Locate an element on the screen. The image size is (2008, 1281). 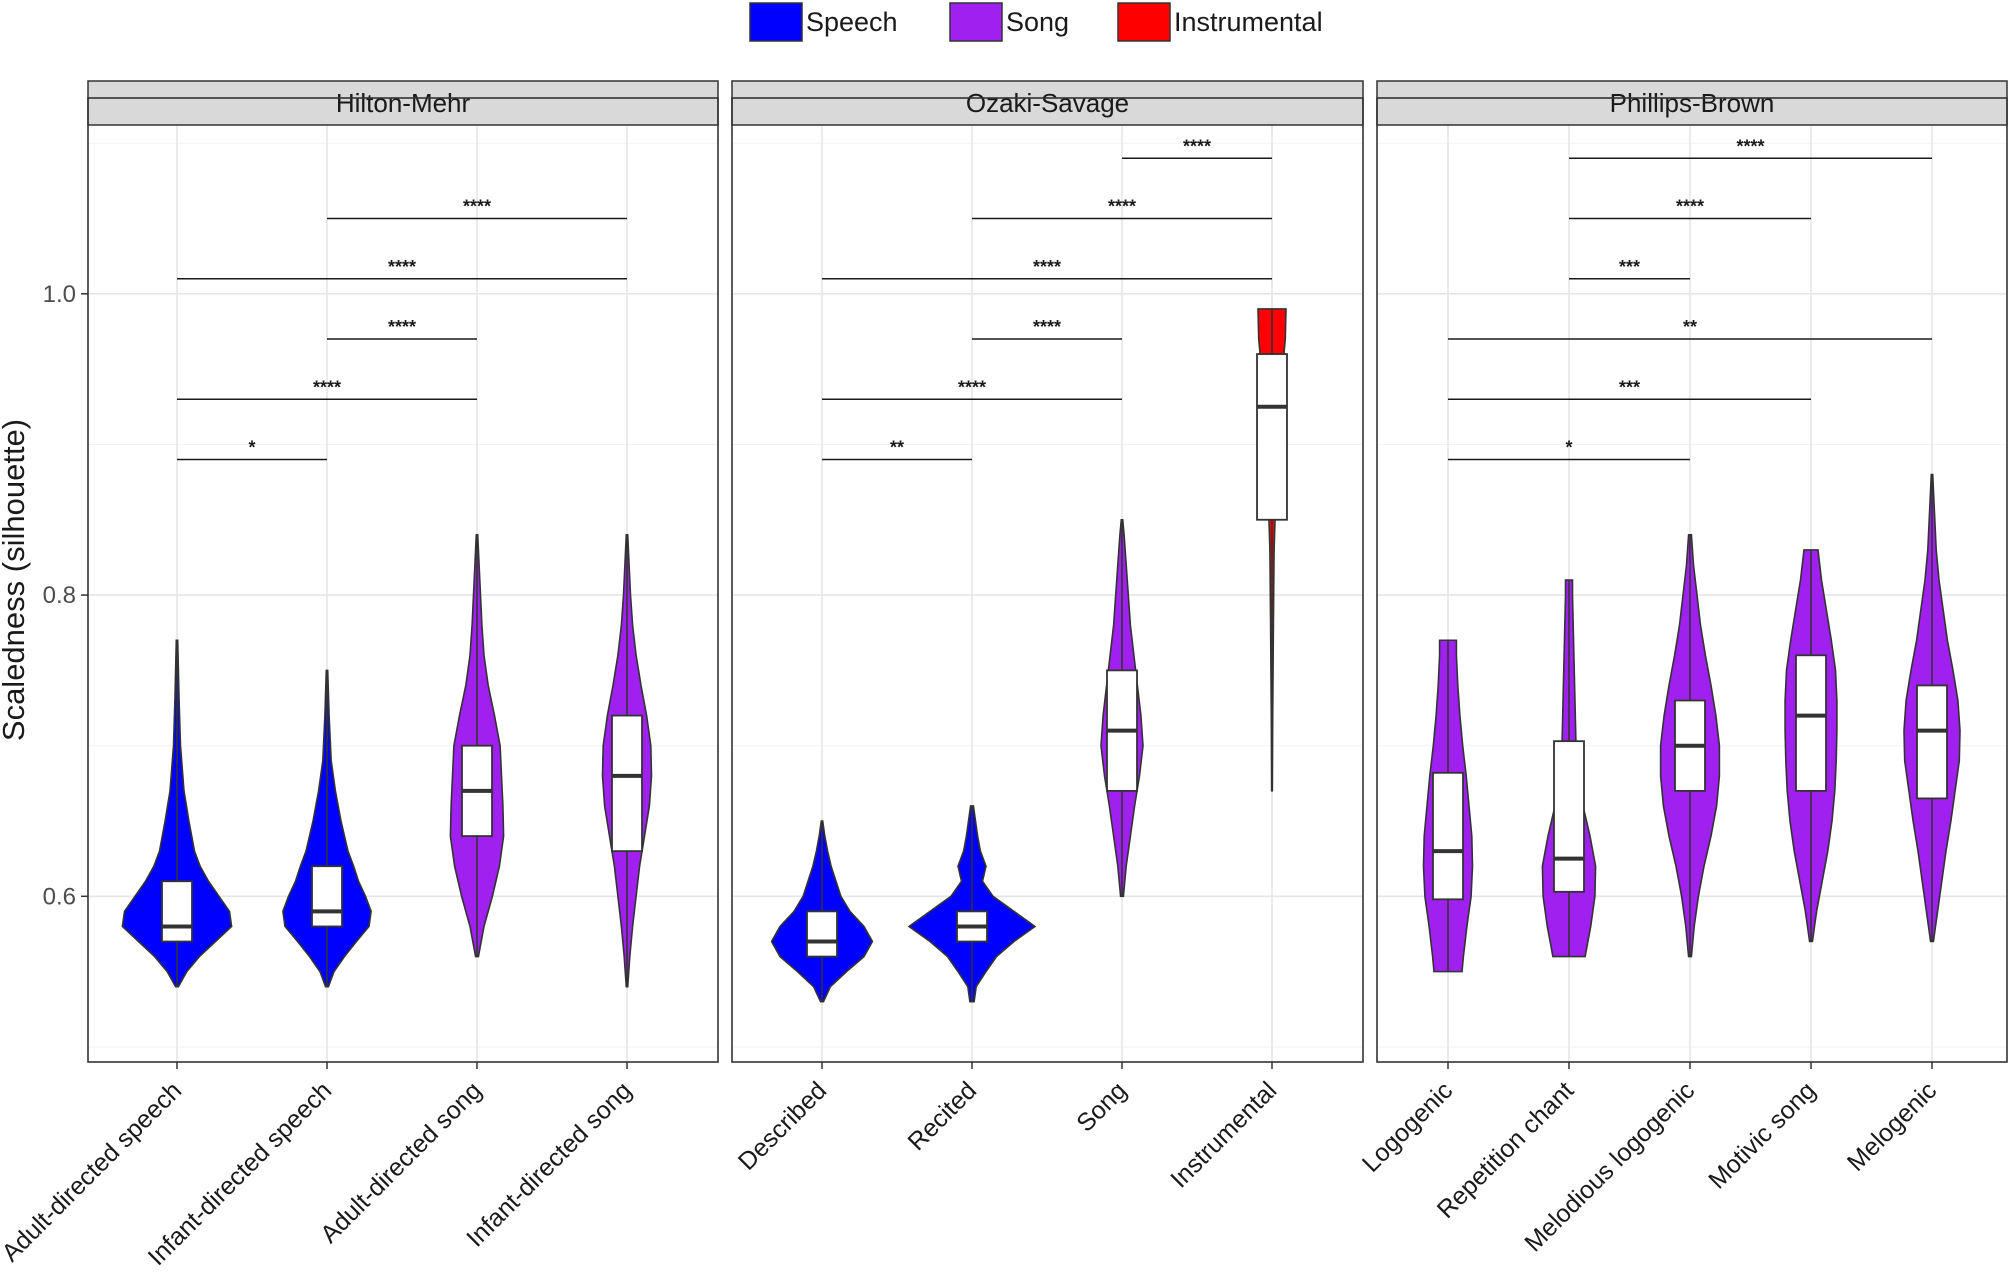
x-tick-label: Song is located at coordinates (1101, 1106).